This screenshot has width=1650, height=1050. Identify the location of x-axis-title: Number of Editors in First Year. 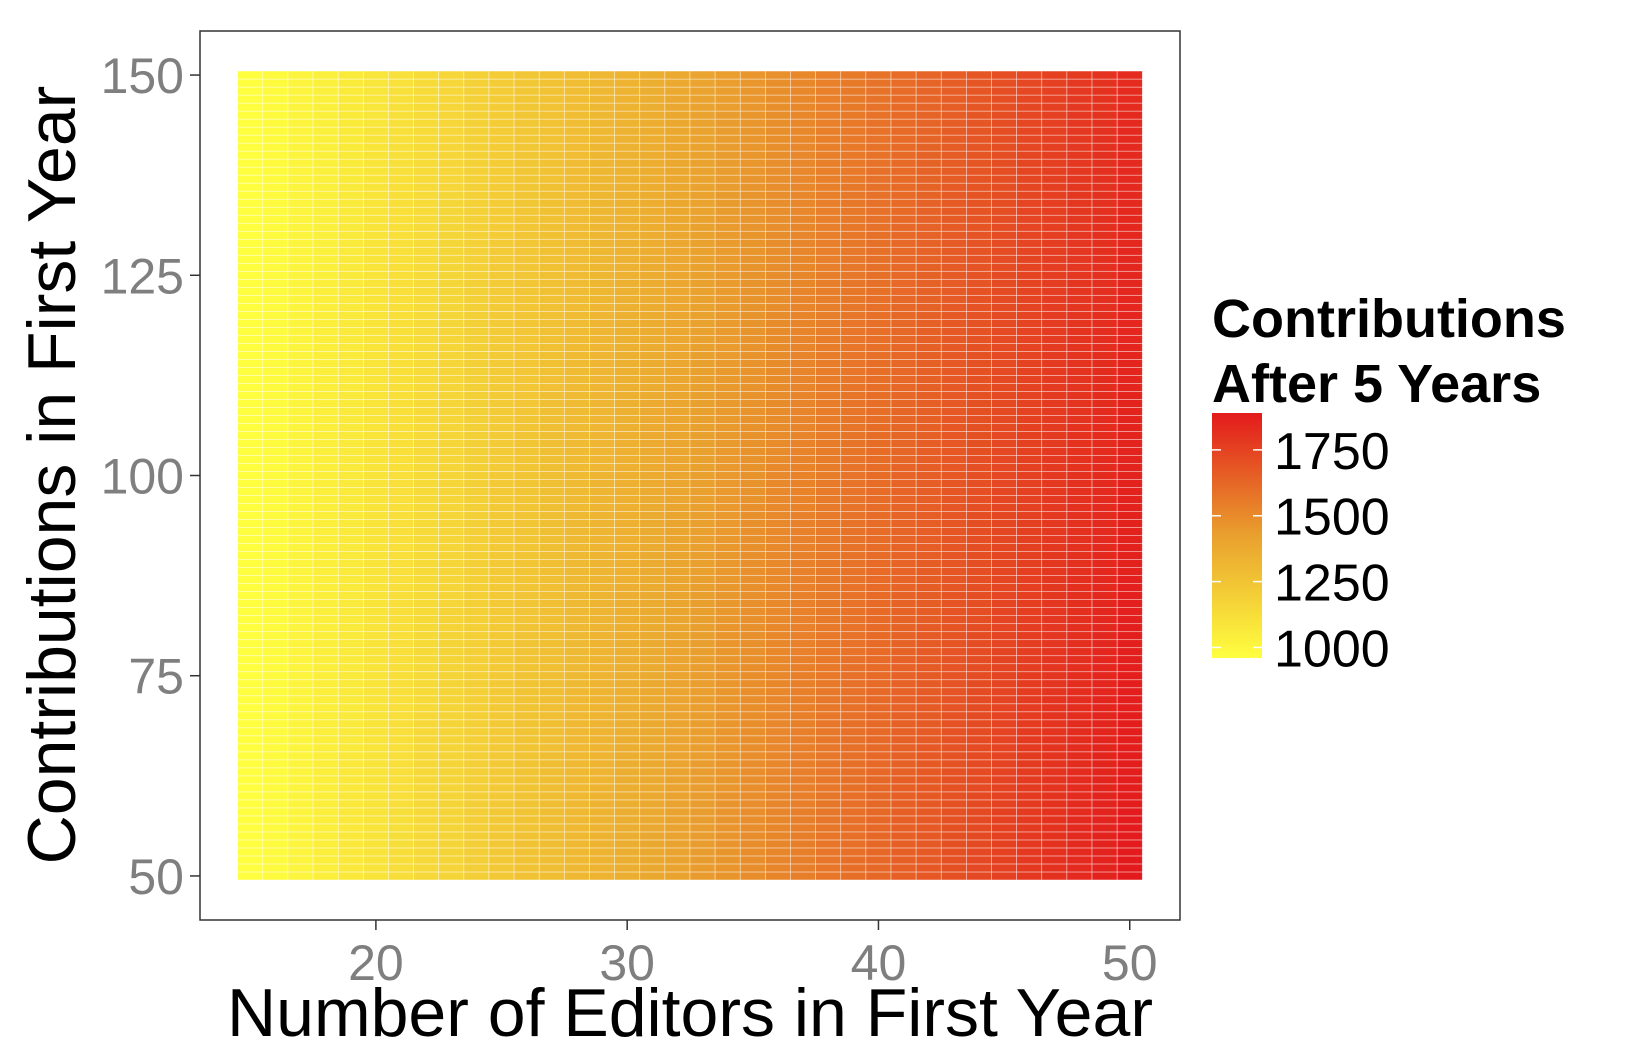
(690, 1012).